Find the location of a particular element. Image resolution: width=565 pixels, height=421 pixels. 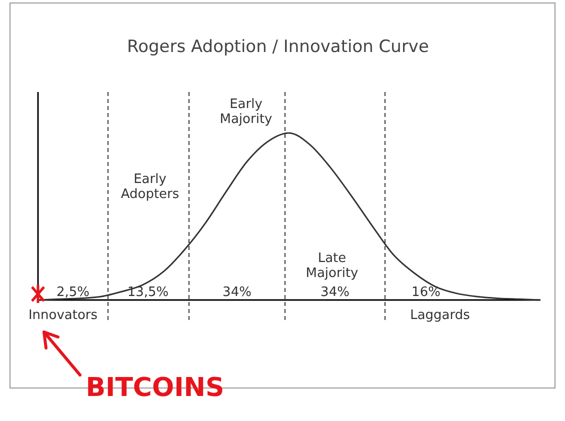

text: Innovators is located at coordinates (63, 315).